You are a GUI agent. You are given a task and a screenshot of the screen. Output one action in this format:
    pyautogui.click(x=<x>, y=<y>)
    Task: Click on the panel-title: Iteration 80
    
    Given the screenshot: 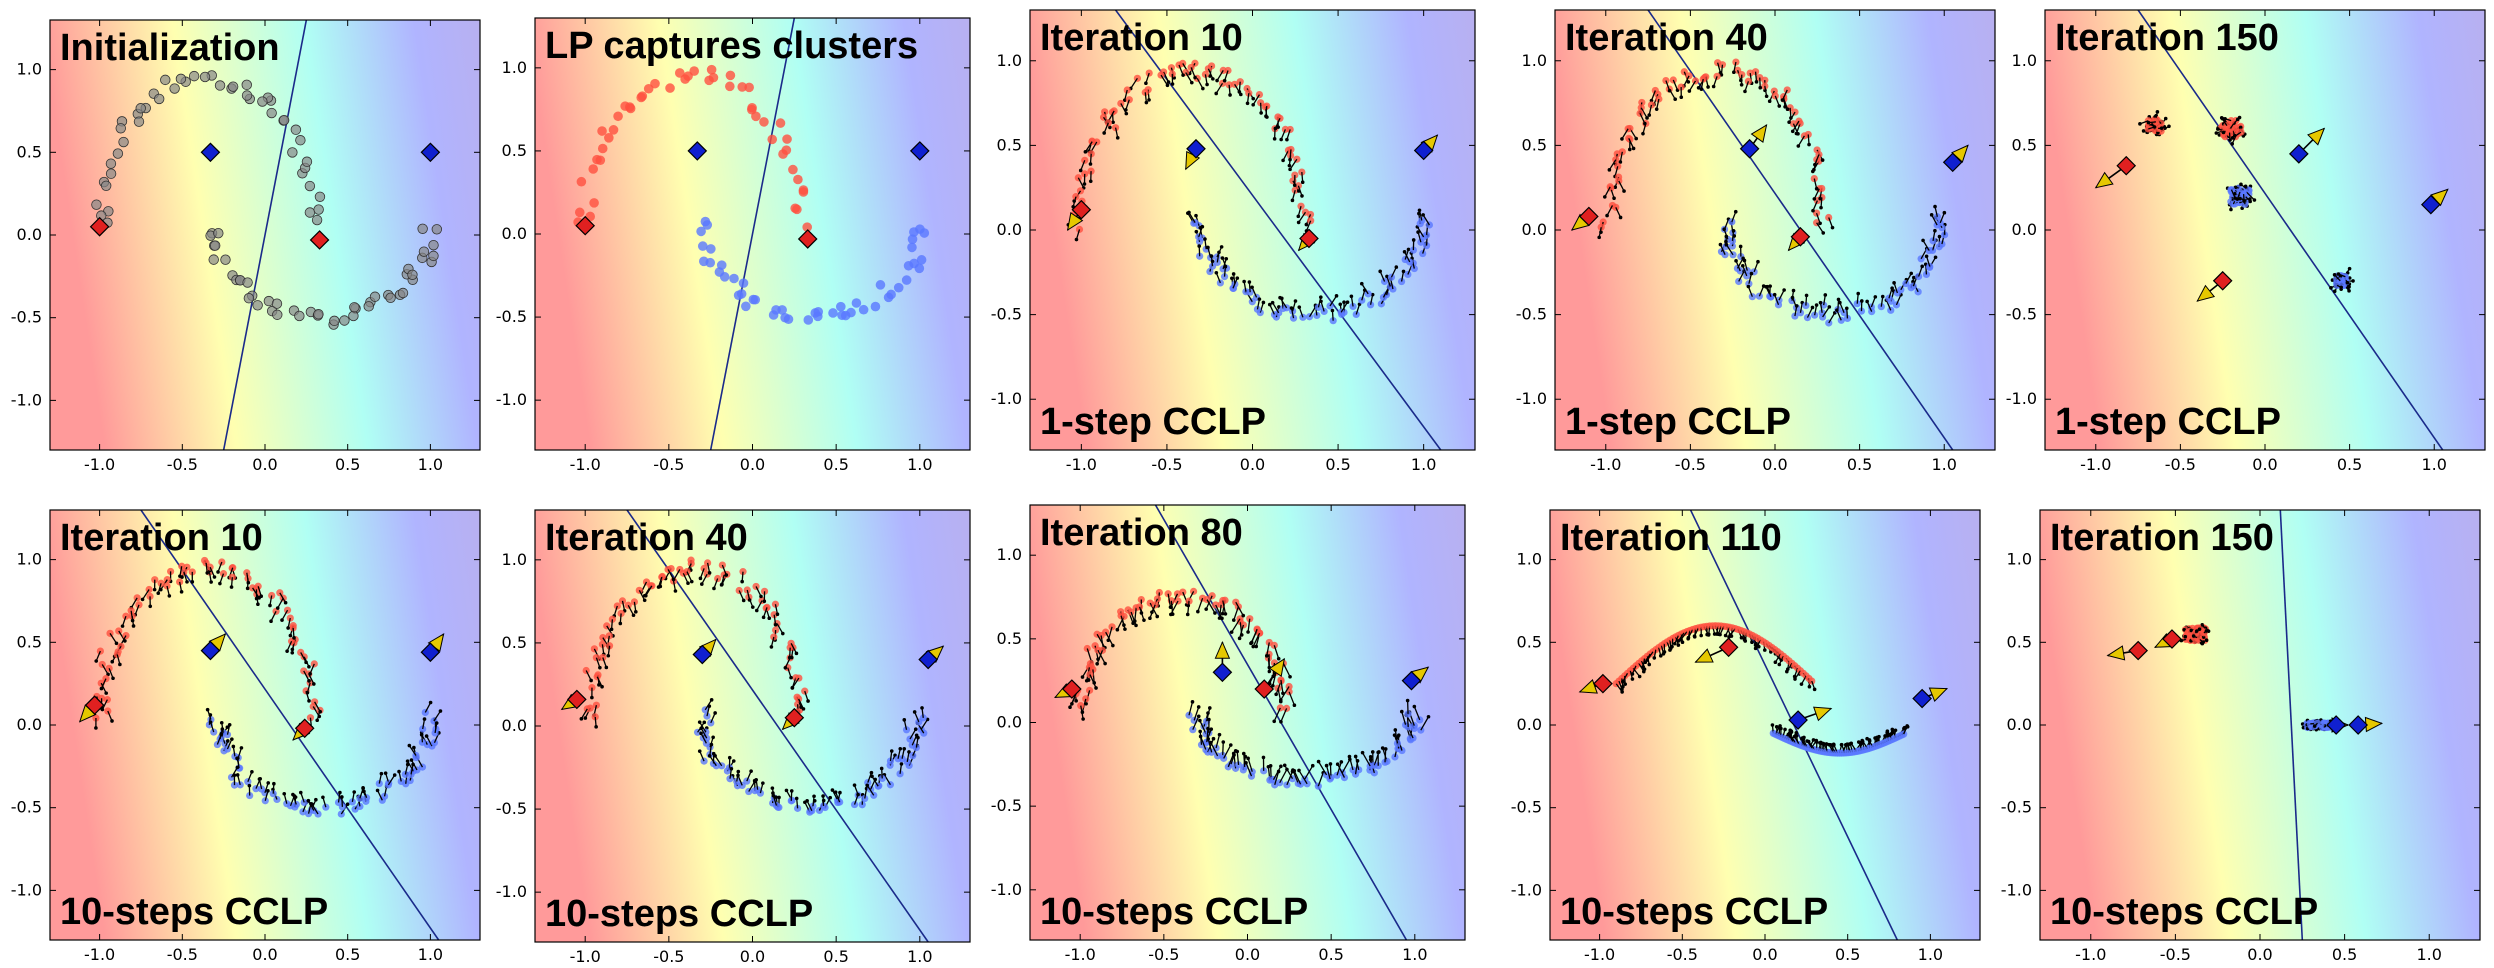 What is the action you would take?
    pyautogui.click(x=1141, y=533)
    